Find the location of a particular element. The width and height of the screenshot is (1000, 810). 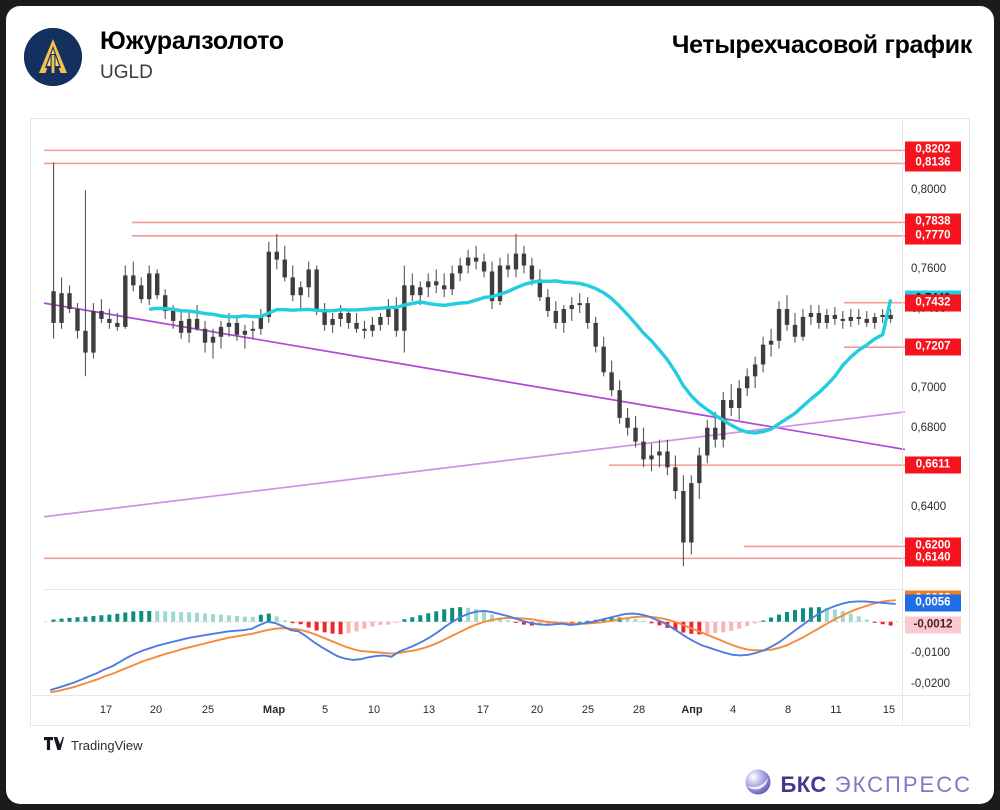

time-axis-label: 5 is located at coordinates (325, 710).